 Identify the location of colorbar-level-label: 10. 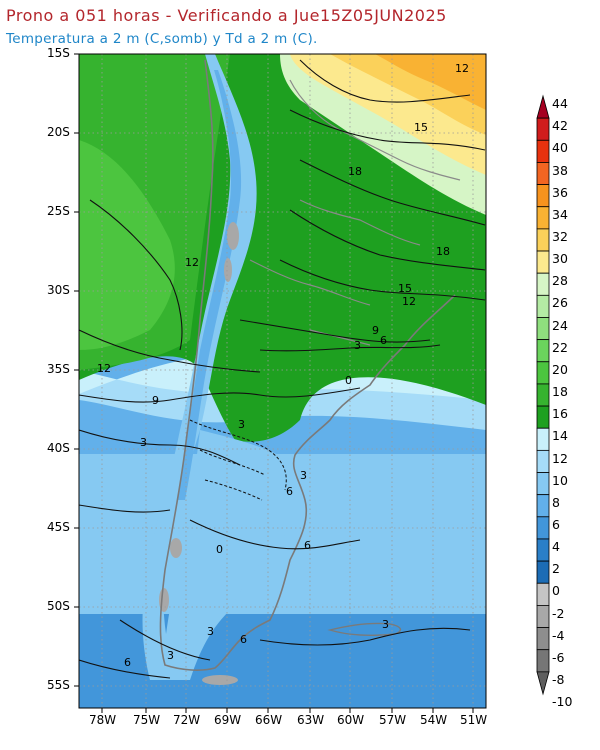
(560, 480).